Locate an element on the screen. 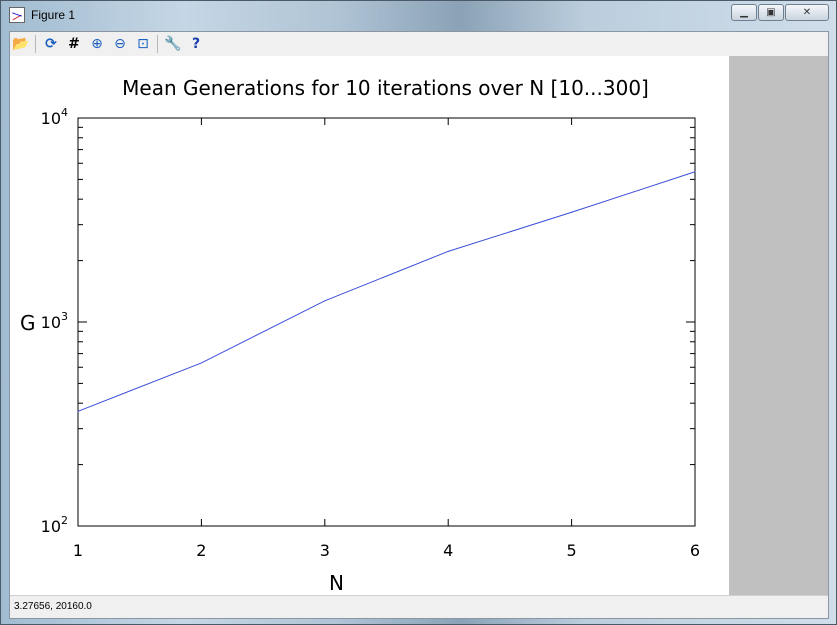 Image resolution: width=837 pixels, height=625 pixels. figure-app-icon is located at coordinates (17, 15).